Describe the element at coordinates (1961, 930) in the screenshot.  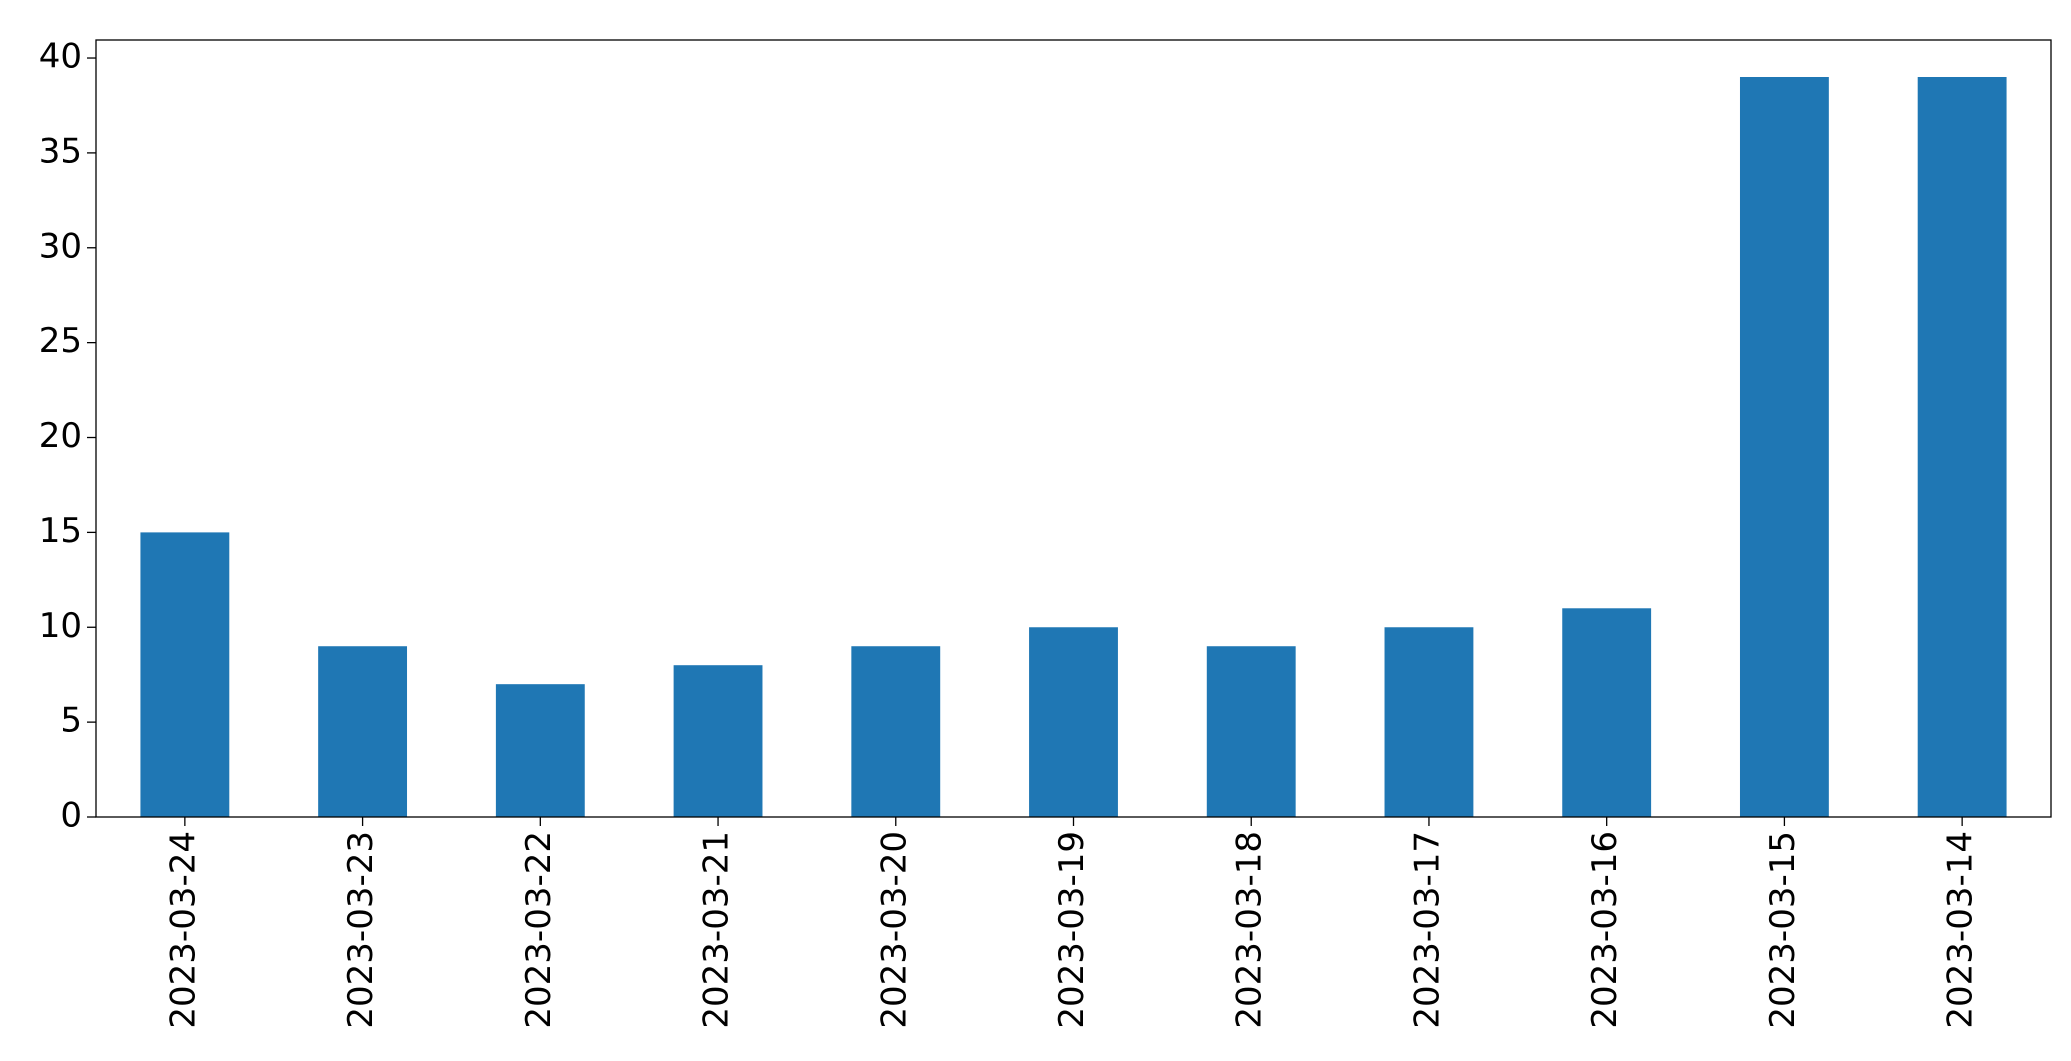
I see `x-tick-label: 2023-03-14` at that location.